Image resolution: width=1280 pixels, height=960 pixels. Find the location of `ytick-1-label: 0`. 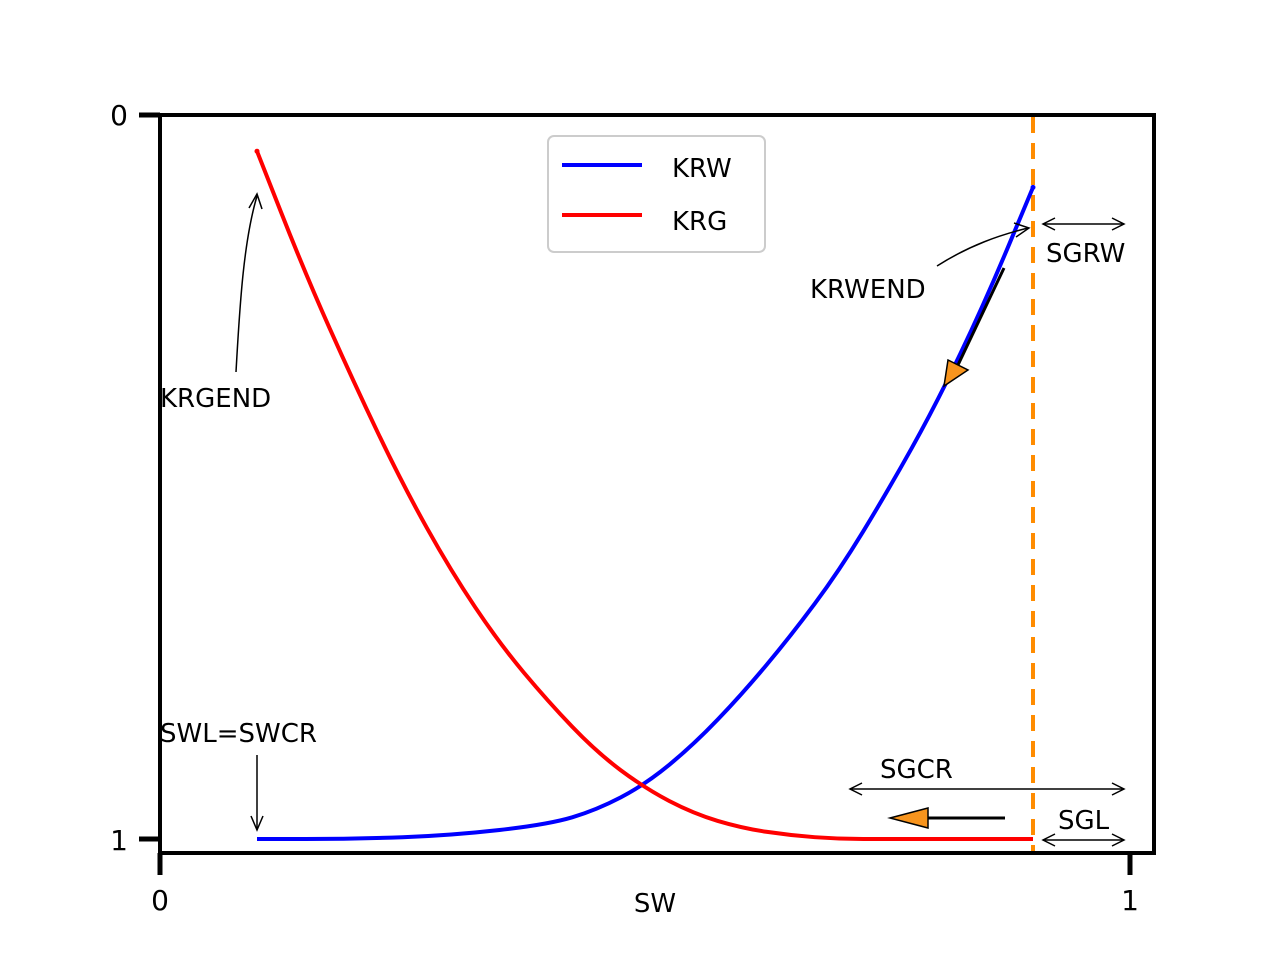

ytick-1-label: 0 is located at coordinates (119, 115).